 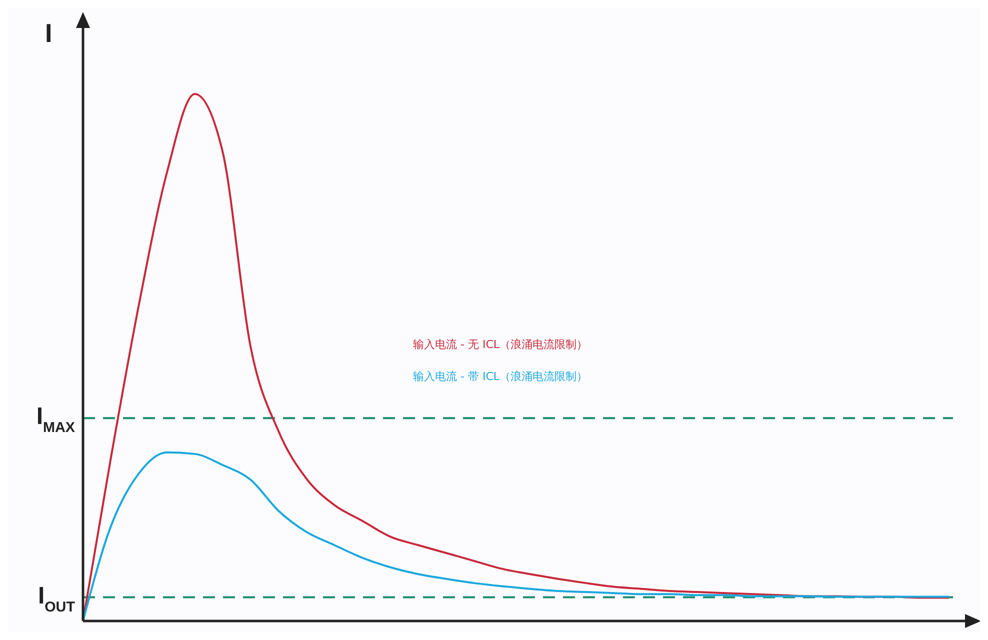 I want to click on ref-line-label: I$_{MAX}$, so click(x=56, y=419).